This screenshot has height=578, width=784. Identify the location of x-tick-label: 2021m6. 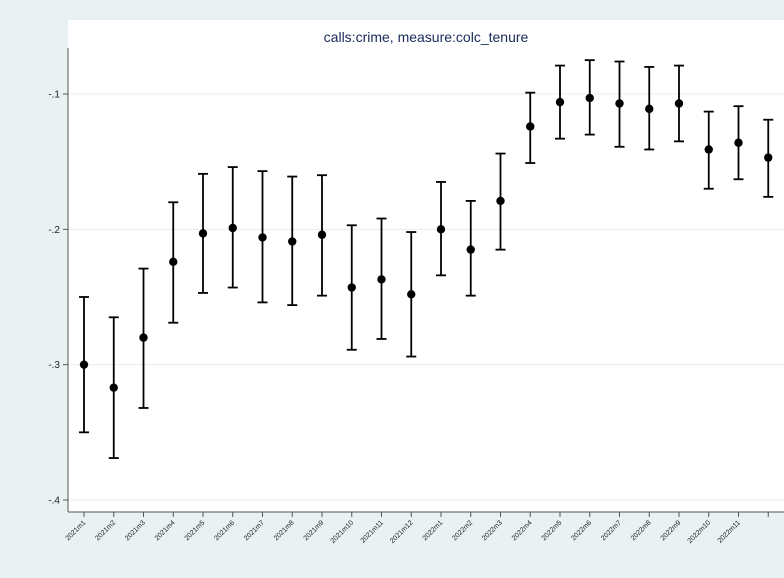
(224, 530).